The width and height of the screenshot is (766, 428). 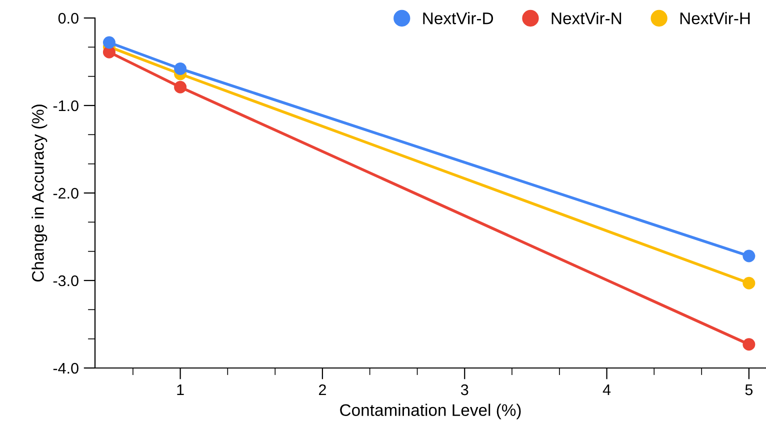 I want to click on x-axis-title: Contamination Level (%), so click(x=430, y=412).